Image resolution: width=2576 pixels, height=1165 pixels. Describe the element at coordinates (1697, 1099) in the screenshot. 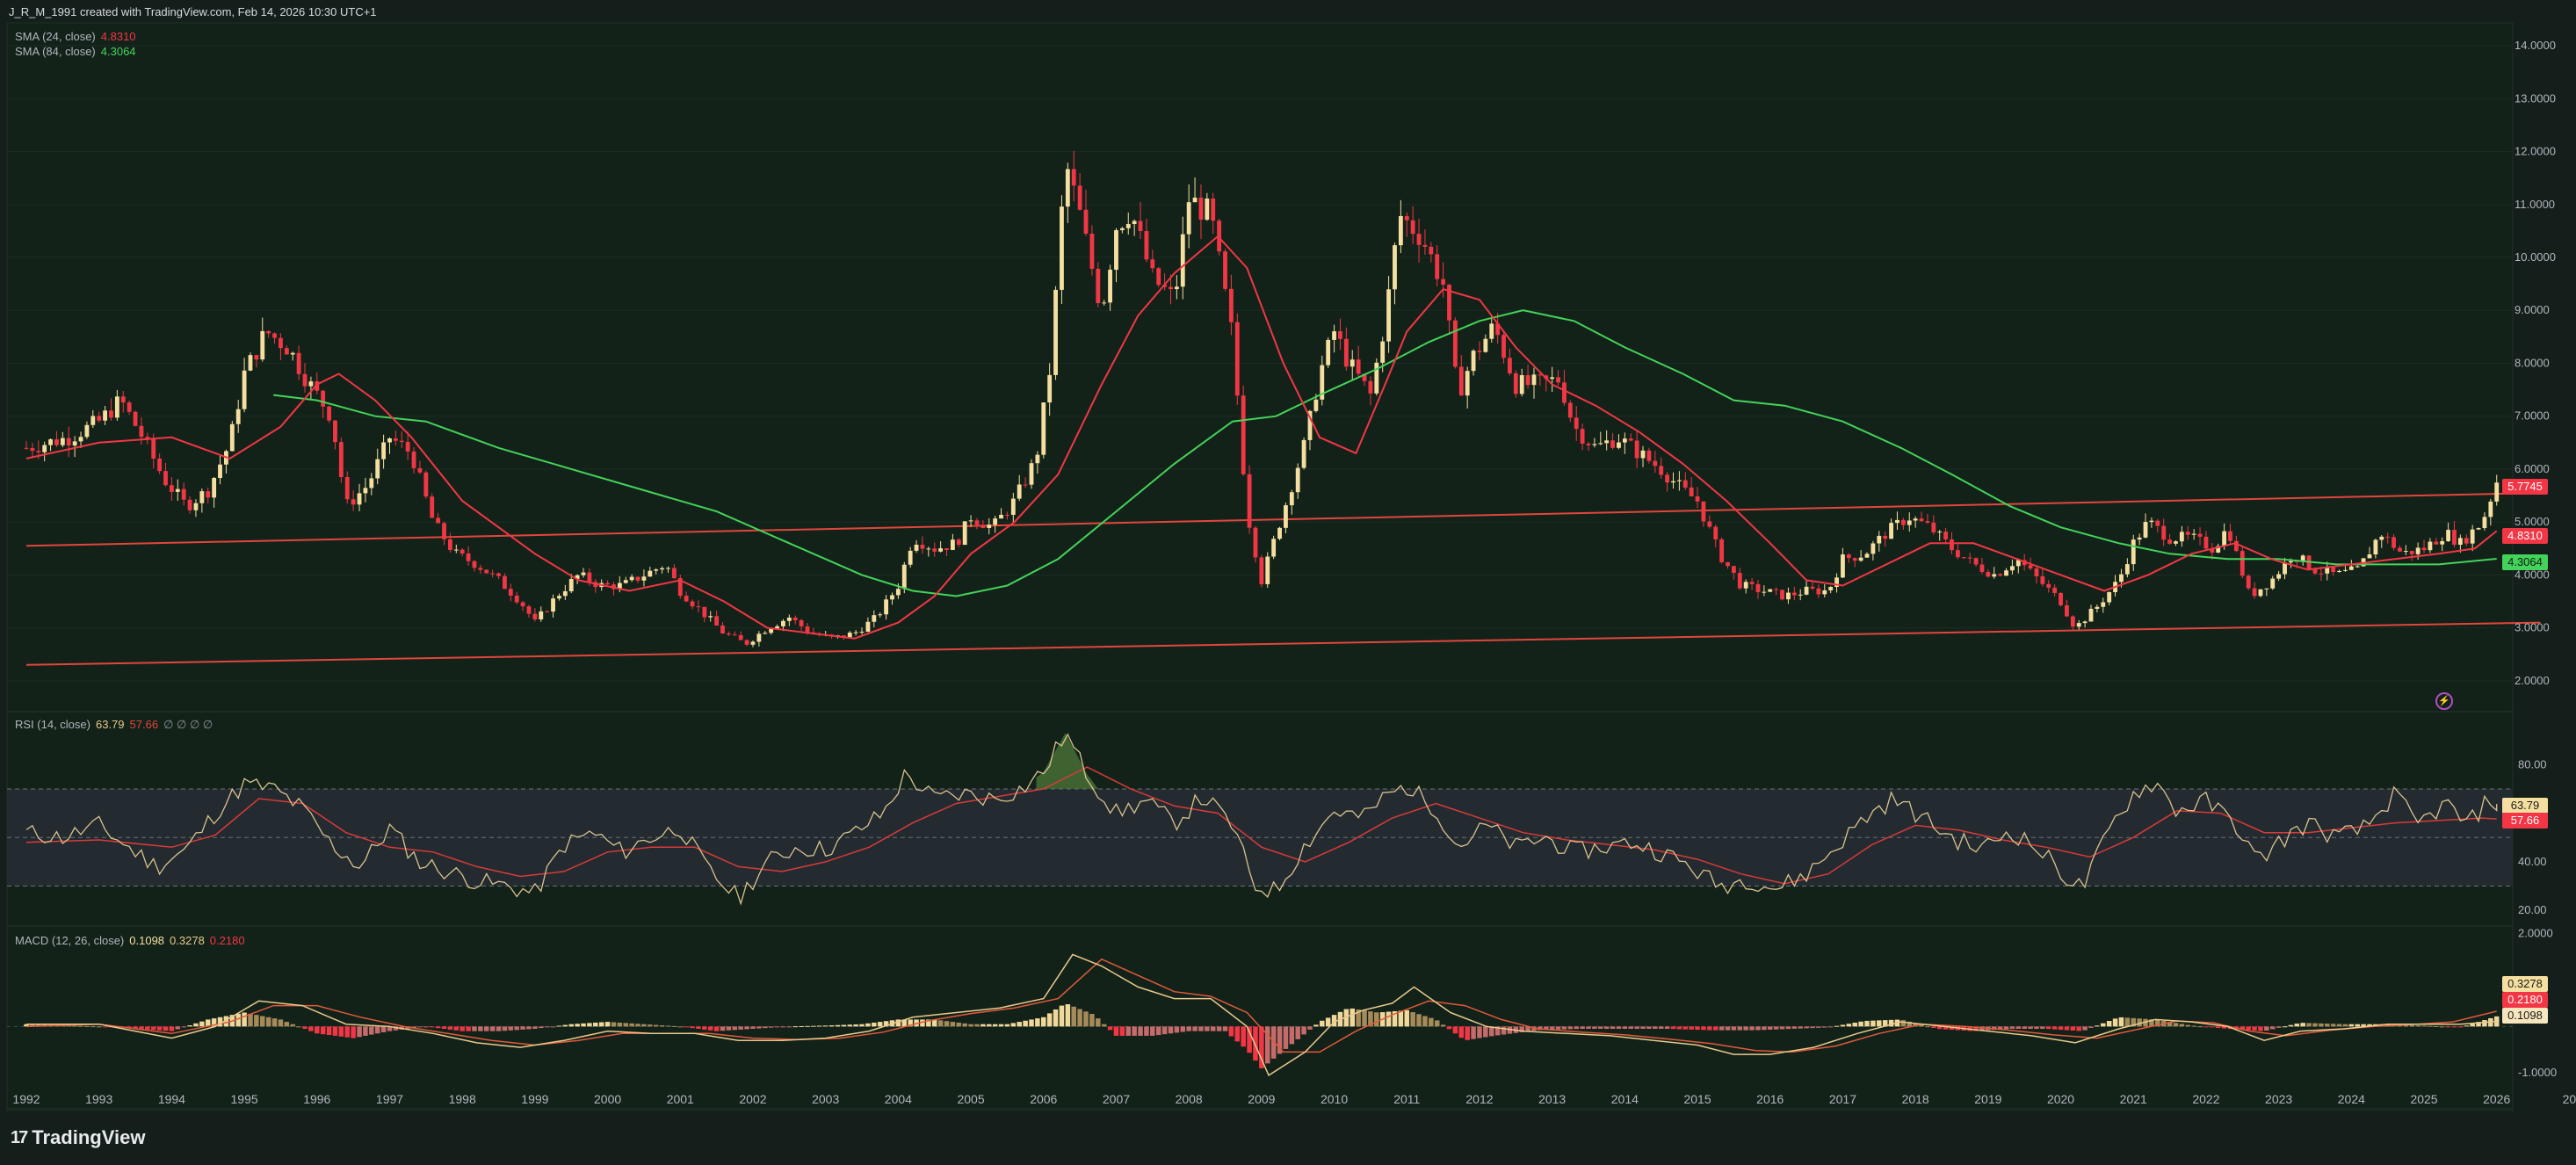

I see `x-tick-label: 2015` at that location.